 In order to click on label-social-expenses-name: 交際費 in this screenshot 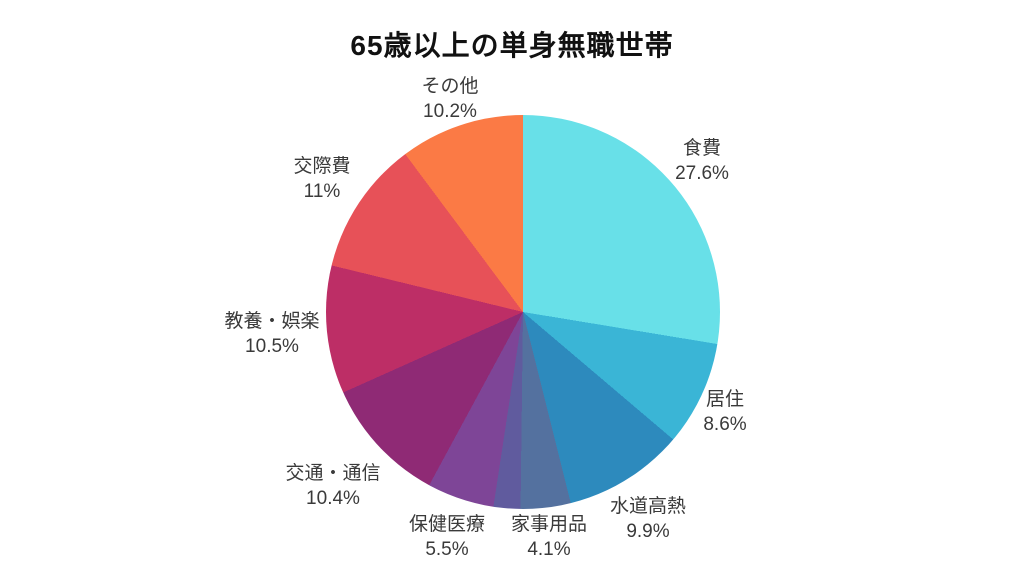, I will do `click(322, 166)`.